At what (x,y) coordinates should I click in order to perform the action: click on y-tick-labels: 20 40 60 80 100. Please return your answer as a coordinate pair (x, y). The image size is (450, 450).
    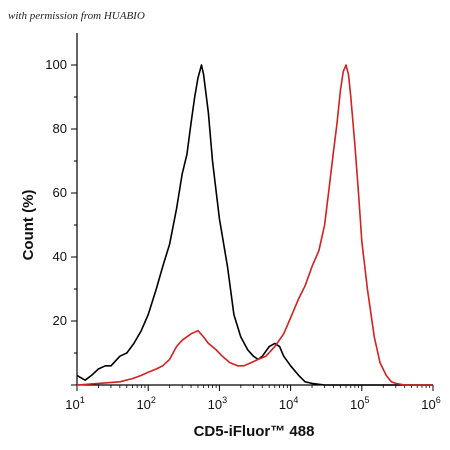
    Looking at the image, I should click on (56, 192).